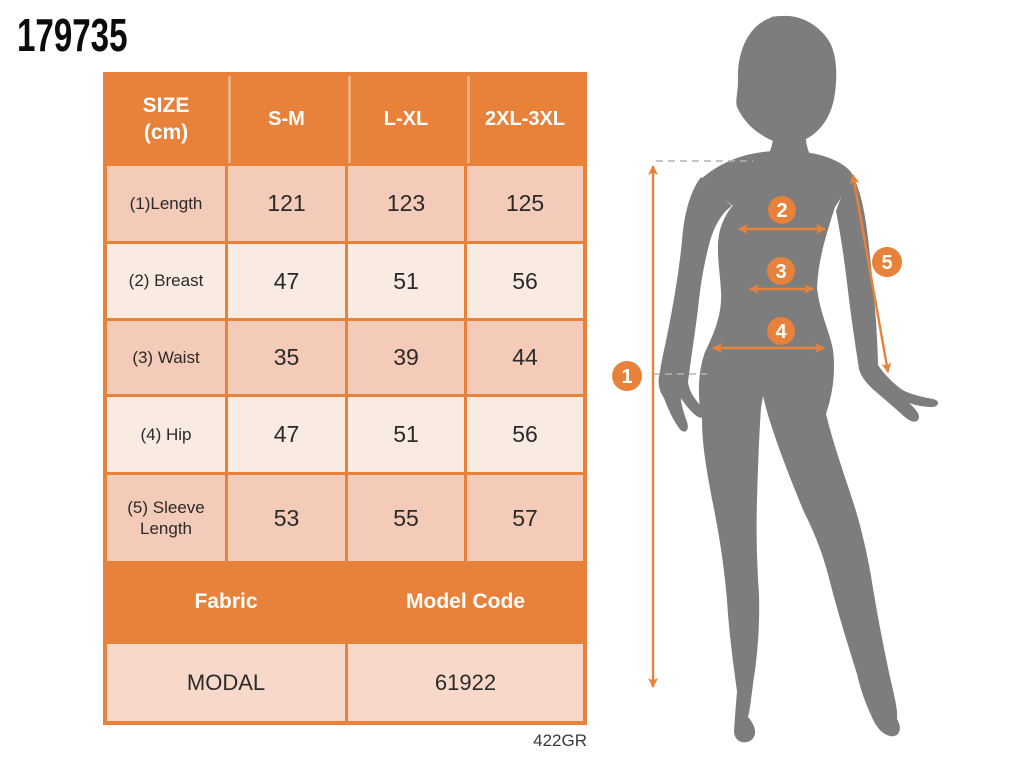  I want to click on marker-5: 5, so click(887, 262).